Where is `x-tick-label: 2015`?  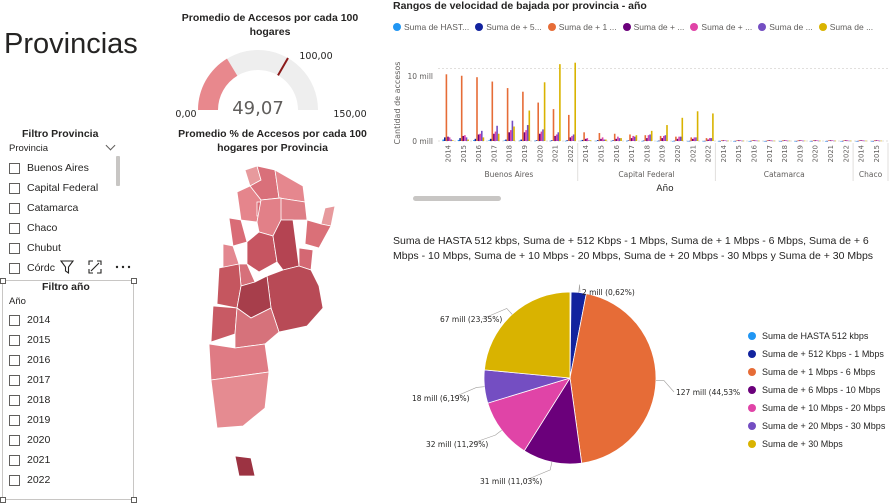 x-tick-label: 2015 is located at coordinates (877, 153).